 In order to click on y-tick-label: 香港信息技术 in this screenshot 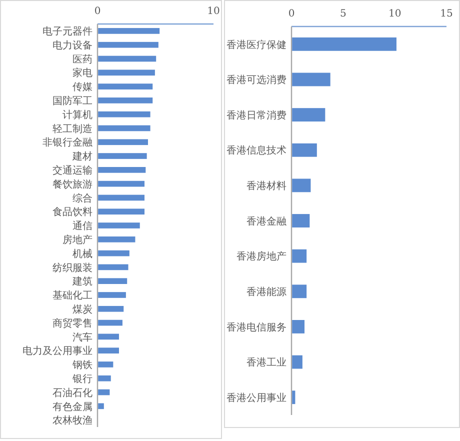, I will do `click(256, 150)`.